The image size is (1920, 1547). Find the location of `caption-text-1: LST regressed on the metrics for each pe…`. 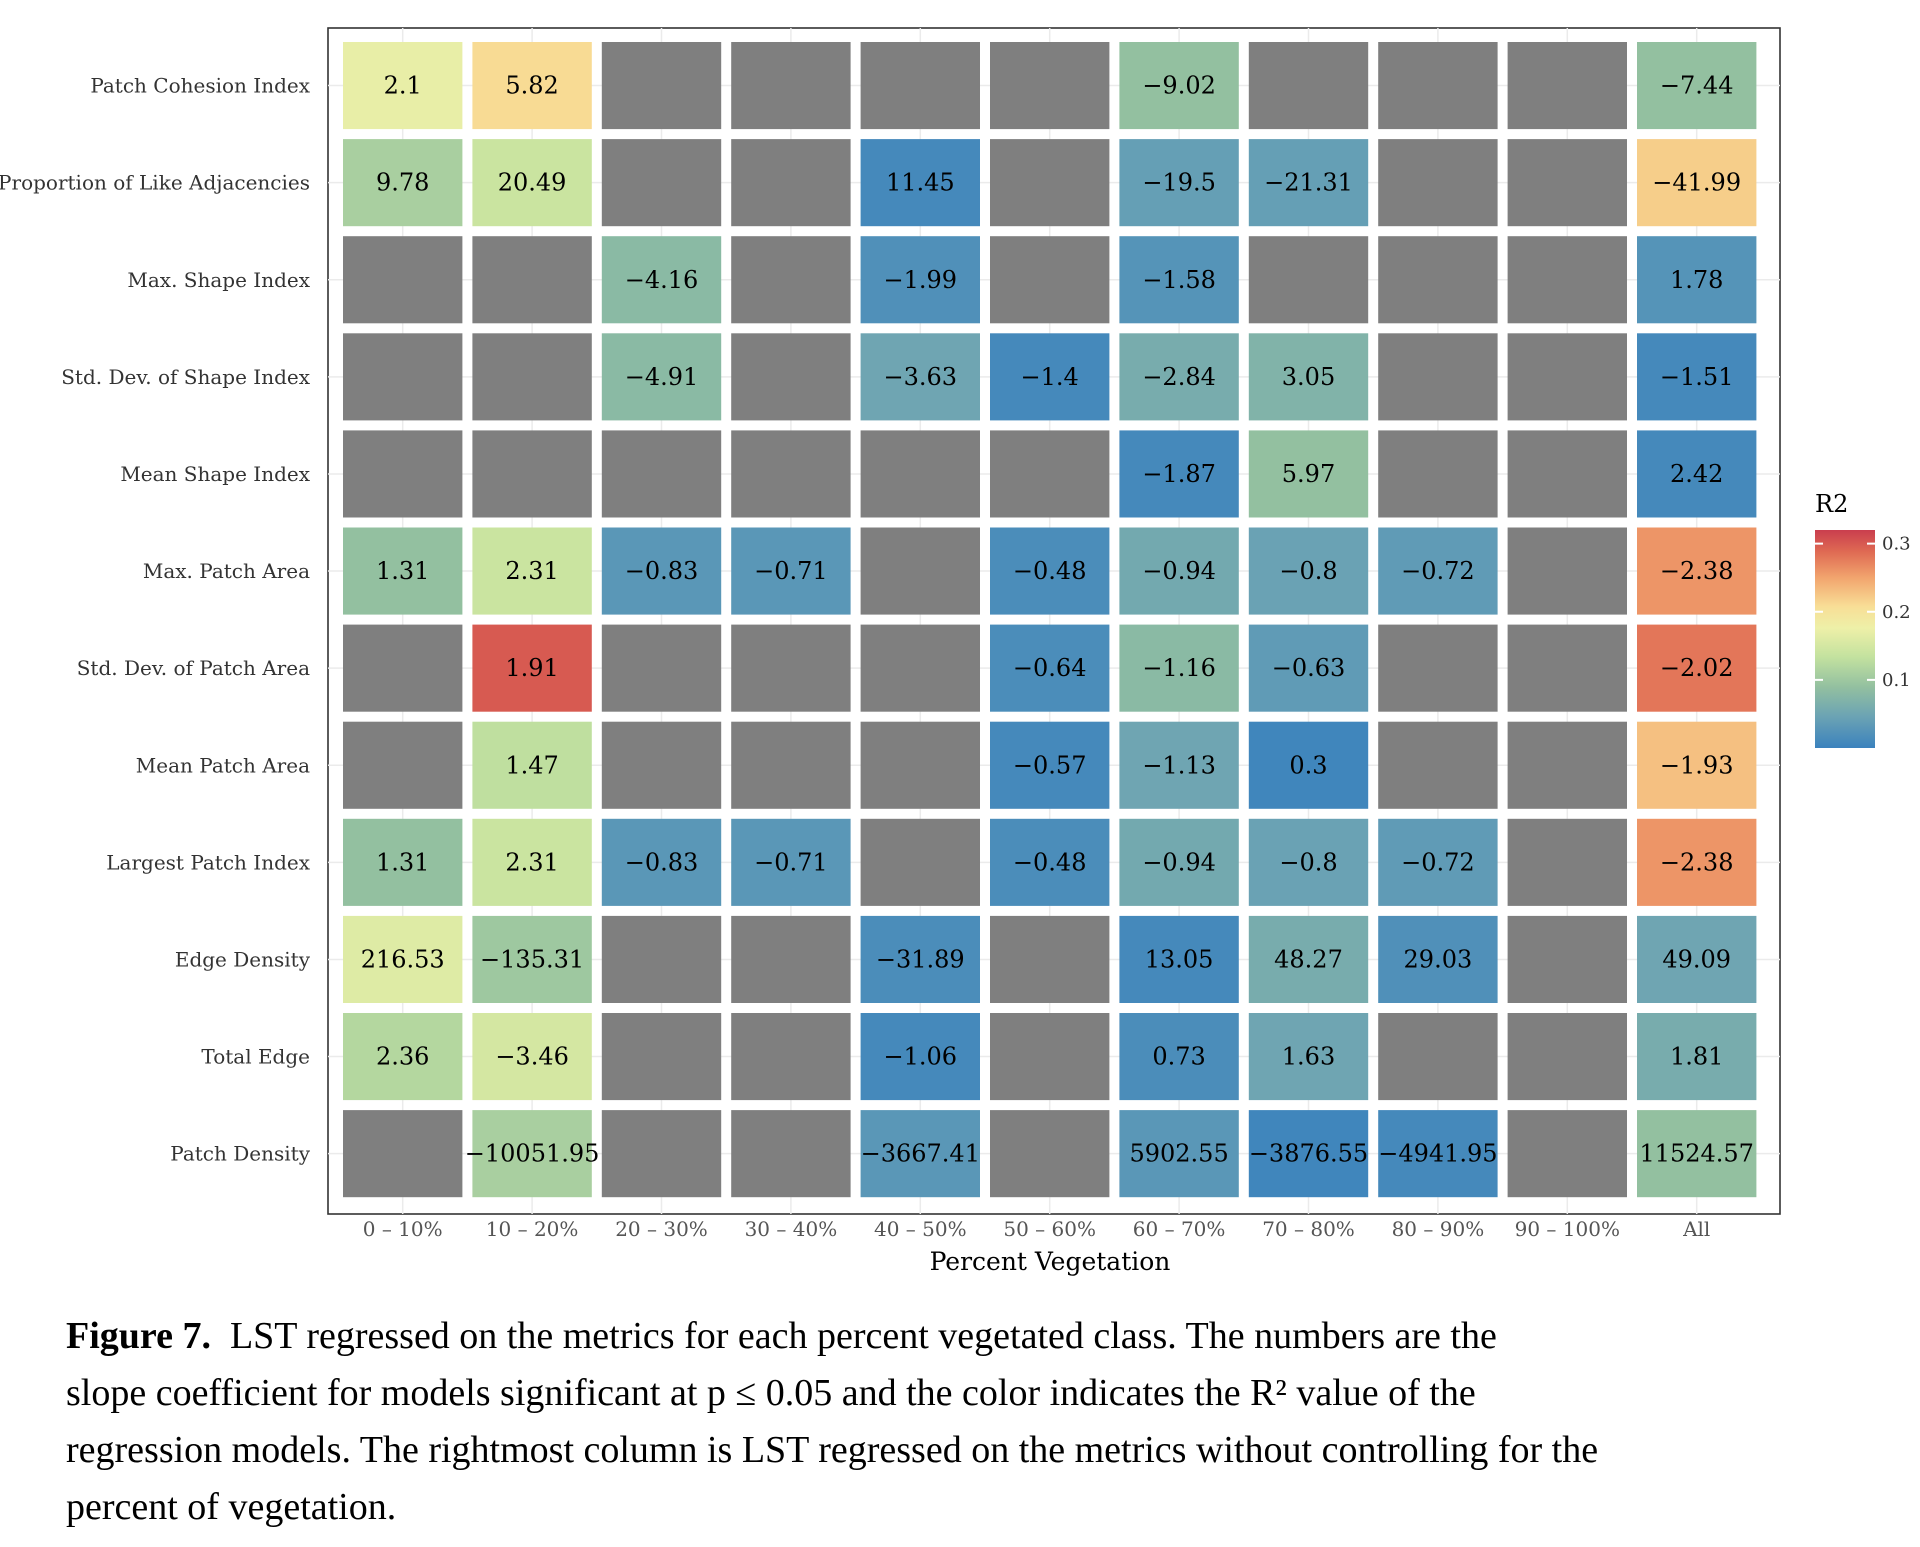

caption-text-1: LST regressed on the metrics for each pe… is located at coordinates (863, 1336).